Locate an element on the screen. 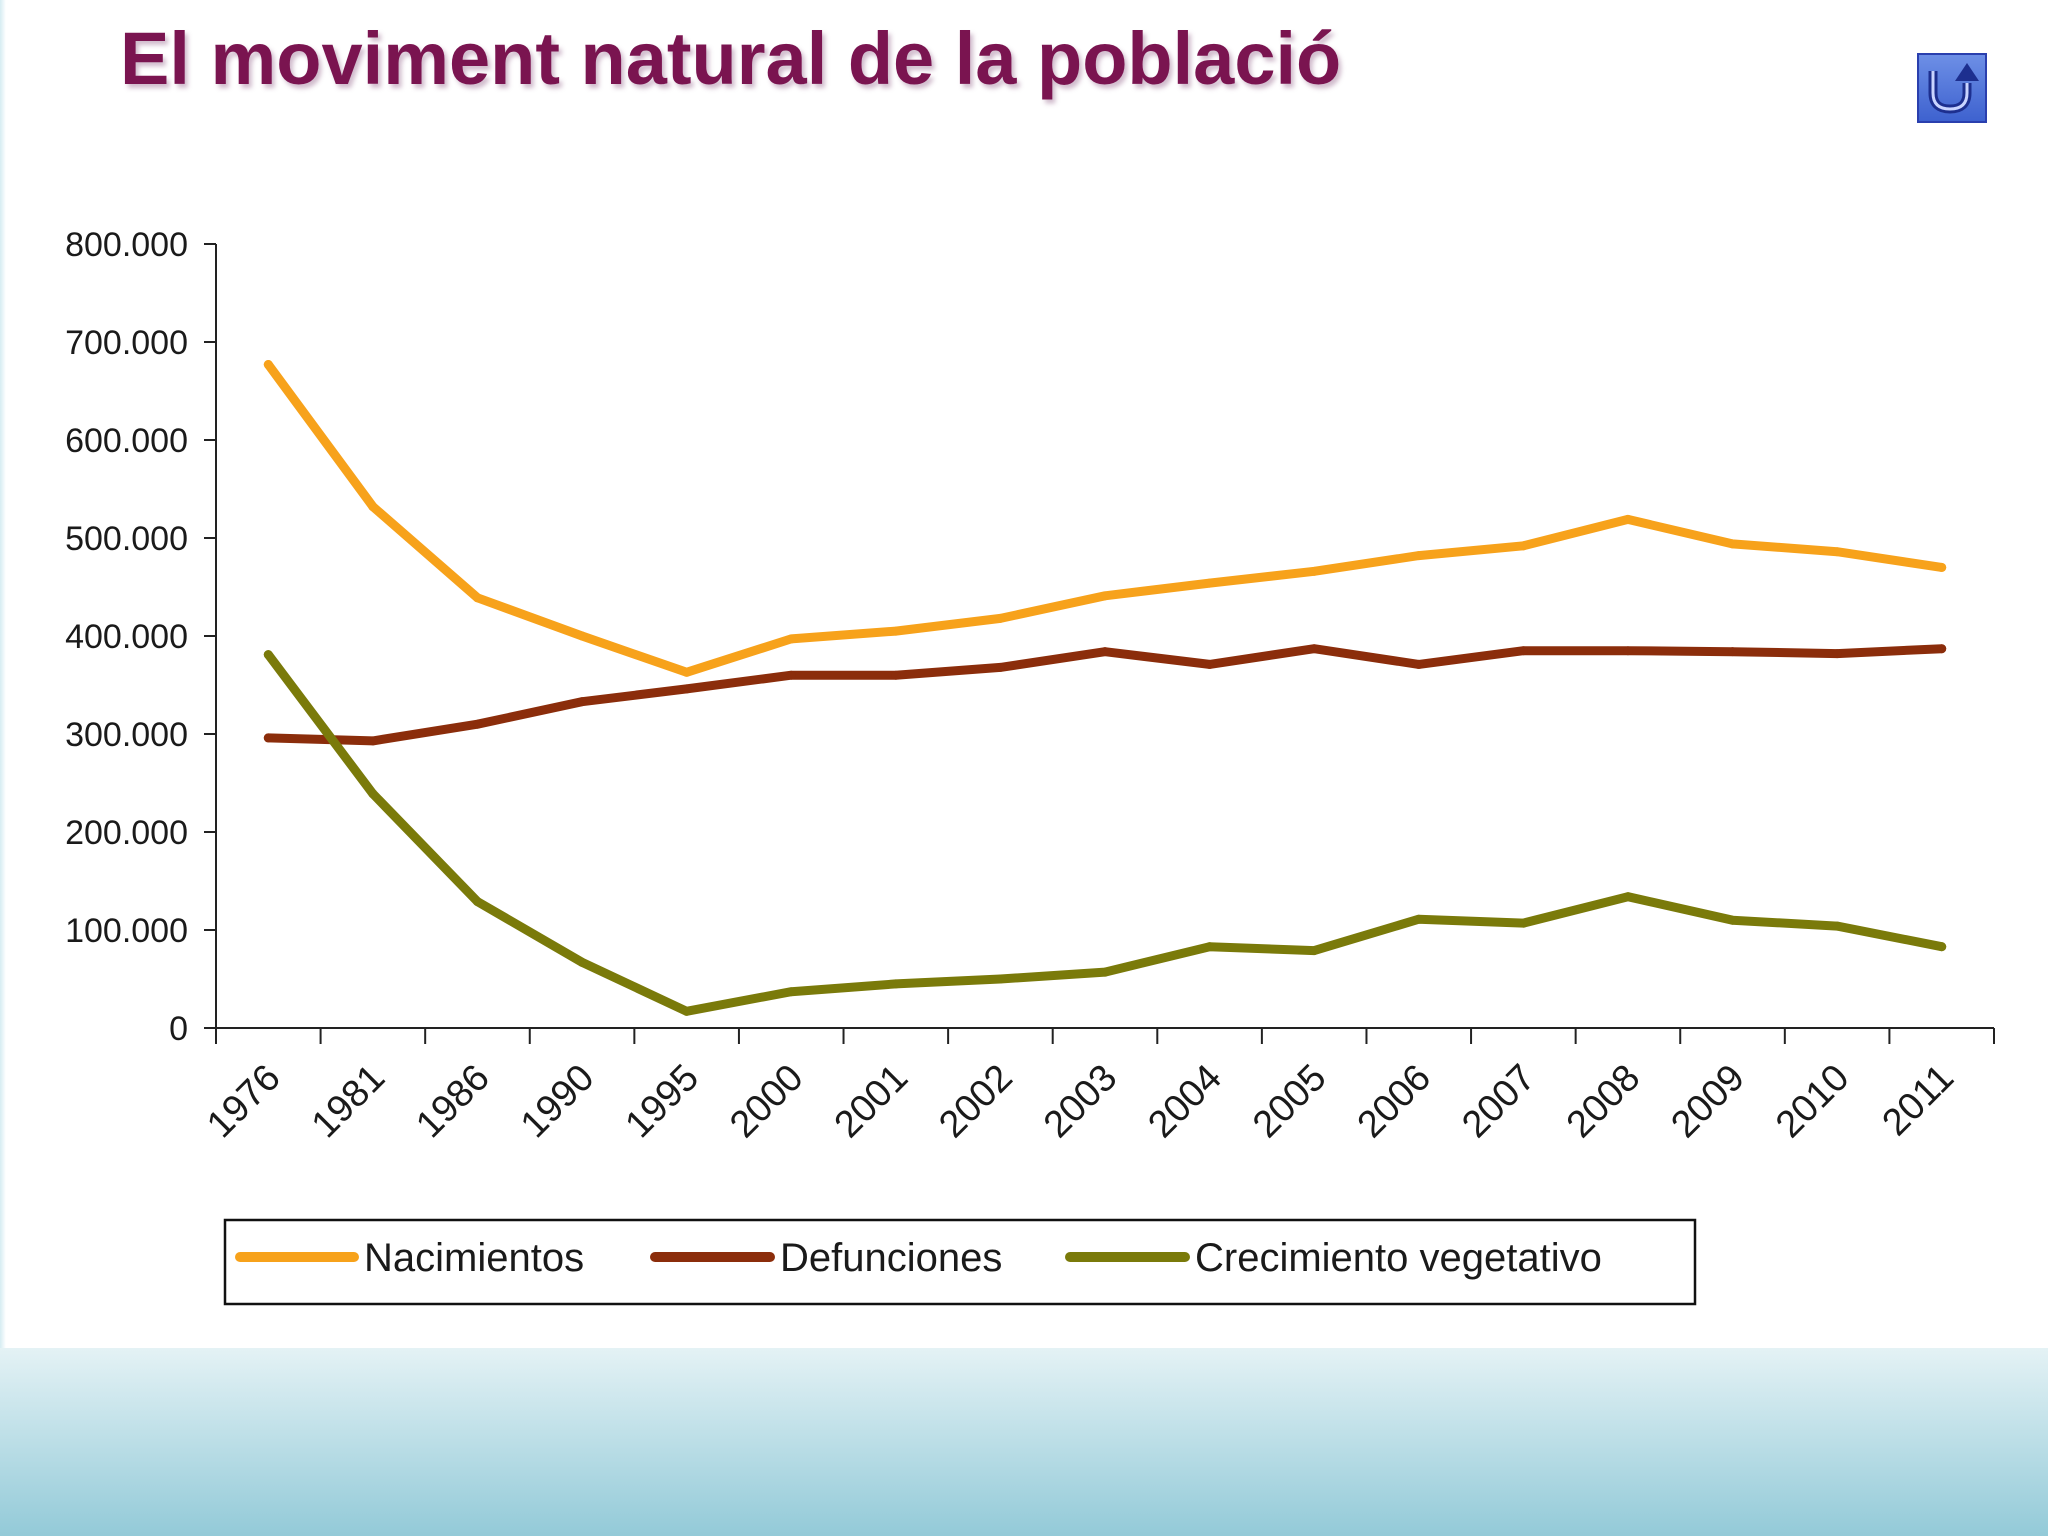  legend-label: Crecimiento vegetativo is located at coordinates (1398, 1258).